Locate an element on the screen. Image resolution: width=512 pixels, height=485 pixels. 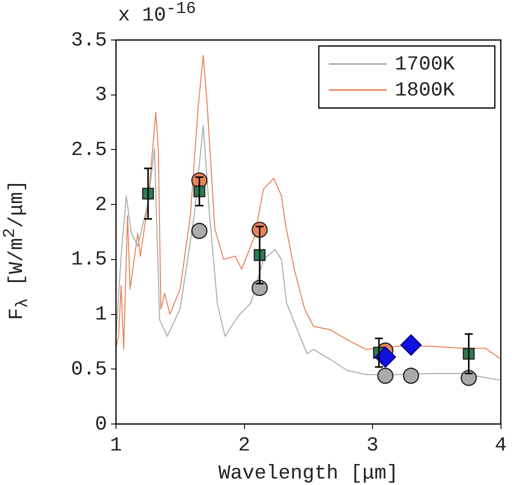
y-tick-label: 3 is located at coordinates (100, 96).